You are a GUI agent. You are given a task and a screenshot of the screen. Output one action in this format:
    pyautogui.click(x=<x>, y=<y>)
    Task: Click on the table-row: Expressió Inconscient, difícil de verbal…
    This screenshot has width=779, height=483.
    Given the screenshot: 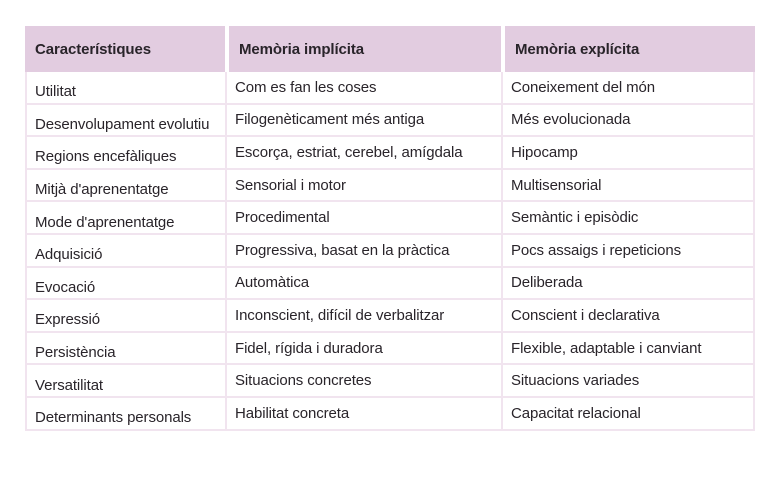 What is the action you would take?
    pyautogui.click(x=390, y=316)
    